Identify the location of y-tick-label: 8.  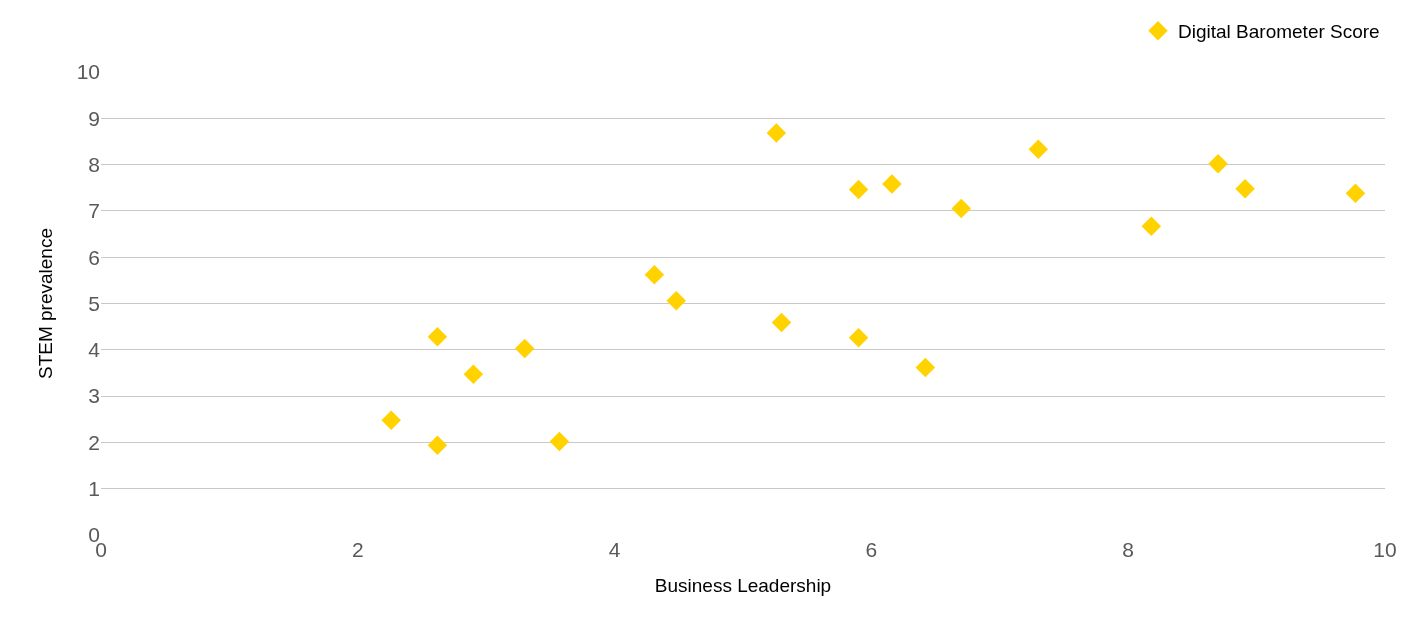
(94, 164).